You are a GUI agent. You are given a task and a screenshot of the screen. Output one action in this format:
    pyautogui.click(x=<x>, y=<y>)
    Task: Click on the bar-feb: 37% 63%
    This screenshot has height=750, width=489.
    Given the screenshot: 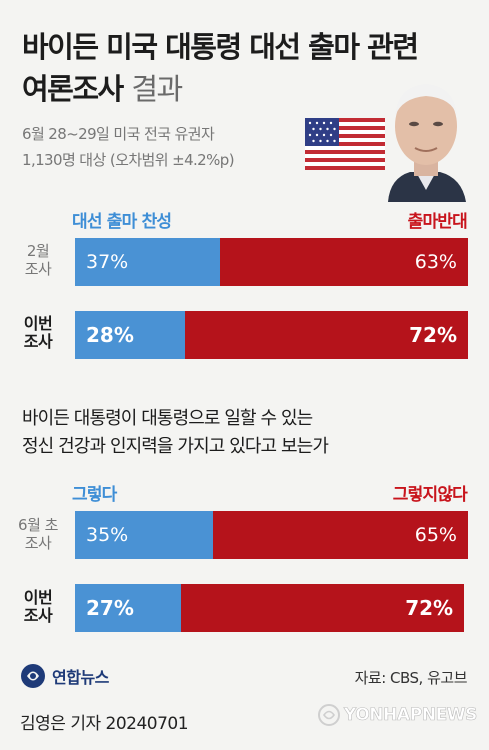 What is the action you would take?
    pyautogui.click(x=271, y=262)
    